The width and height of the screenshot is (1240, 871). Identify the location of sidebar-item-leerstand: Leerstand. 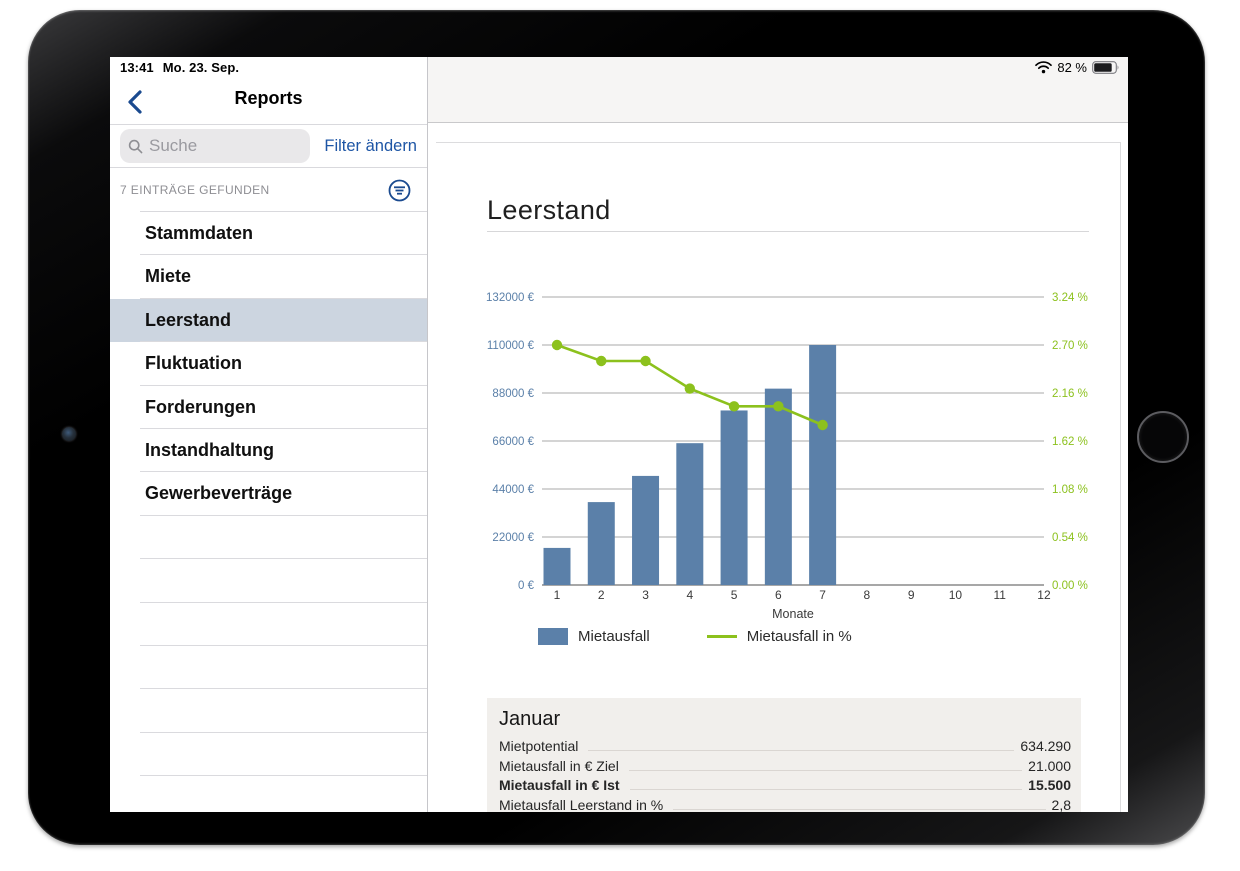
(268, 320).